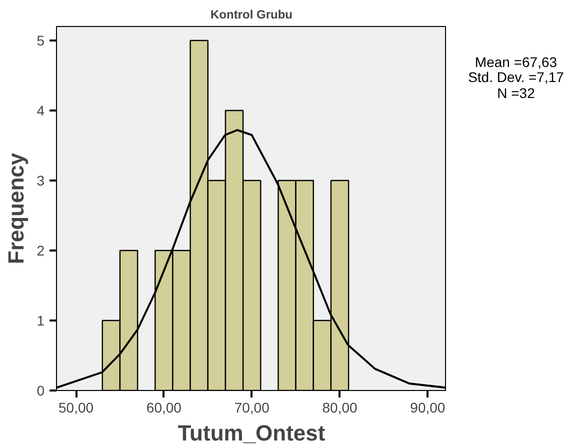  I want to click on y-tick-label: 2, so click(40, 250).